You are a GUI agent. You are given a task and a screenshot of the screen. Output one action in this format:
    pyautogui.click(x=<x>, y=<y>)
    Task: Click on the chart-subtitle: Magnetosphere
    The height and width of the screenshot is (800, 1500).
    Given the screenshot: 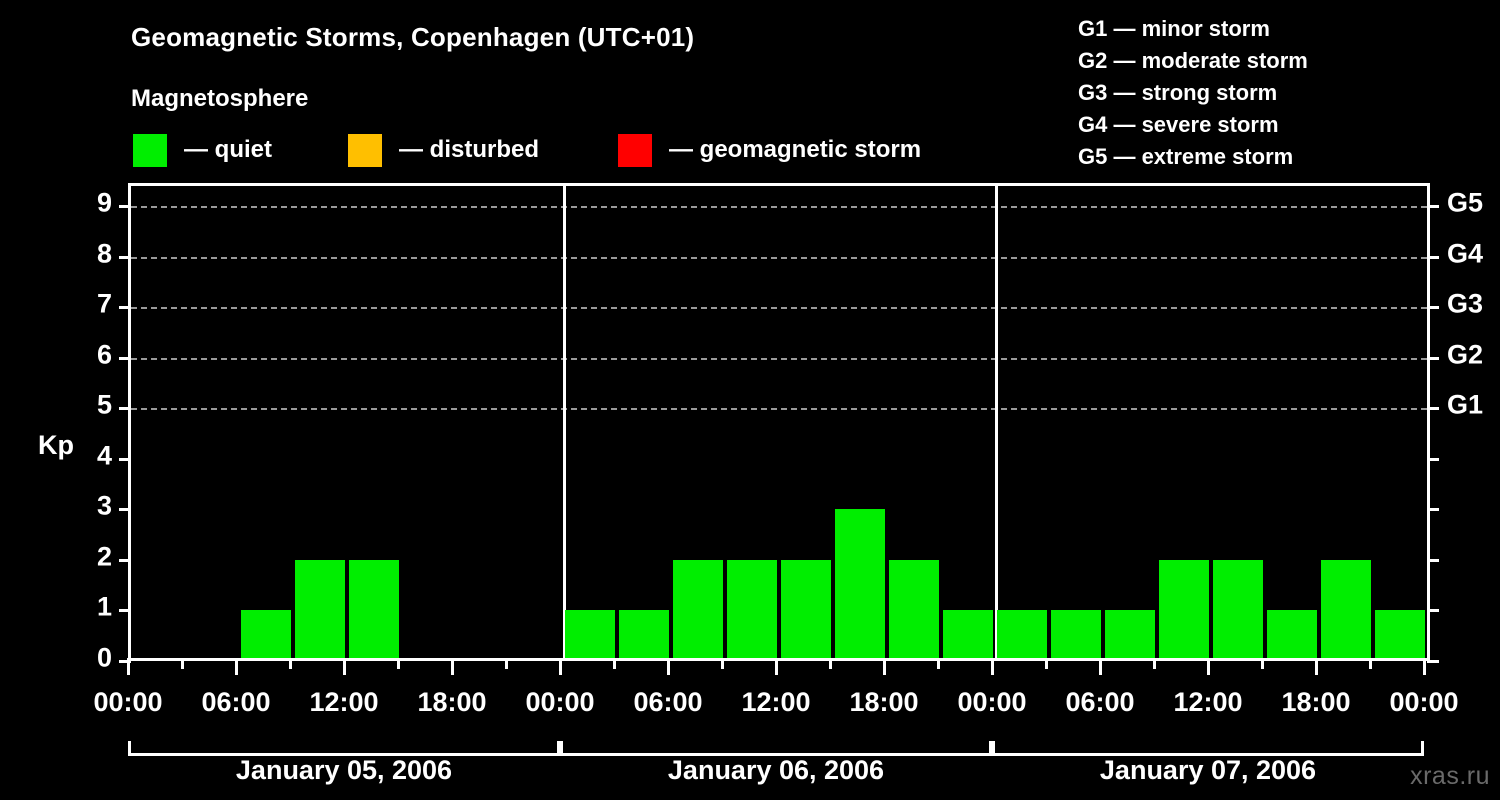 What is the action you would take?
    pyautogui.click(x=220, y=98)
    